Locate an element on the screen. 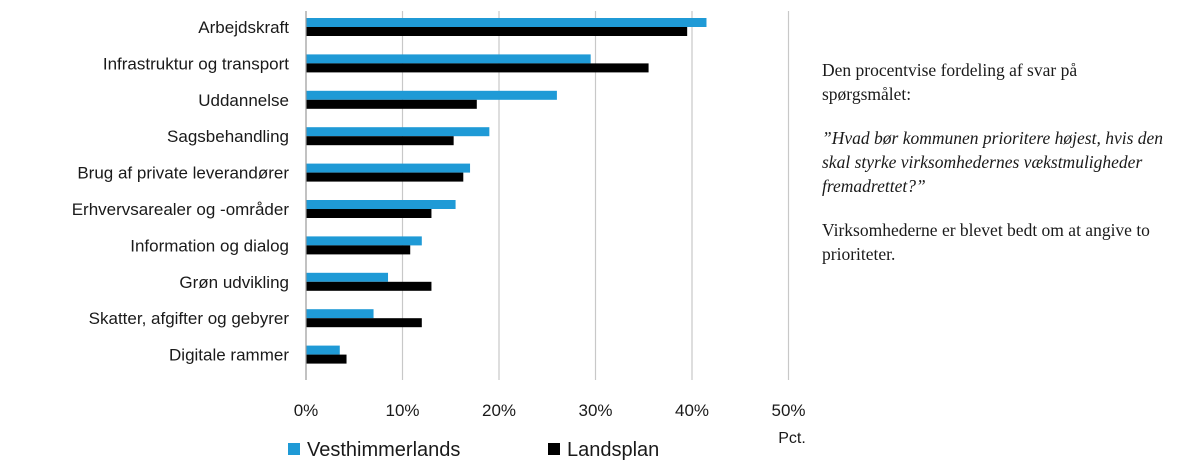 This screenshot has height=463, width=1181. legend-swatch-landsplan is located at coordinates (554, 449).